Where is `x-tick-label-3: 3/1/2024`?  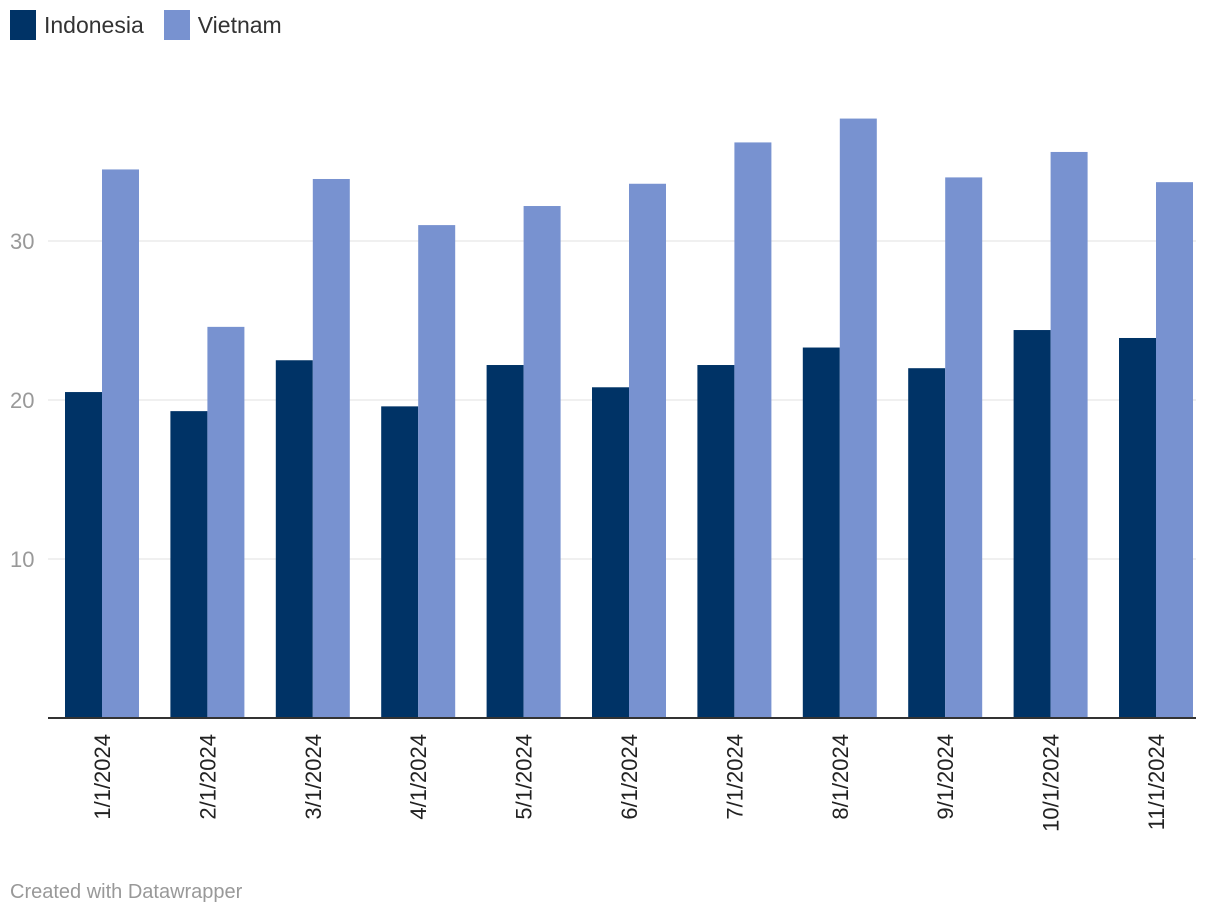 x-tick-label-3: 3/1/2024 is located at coordinates (313, 777).